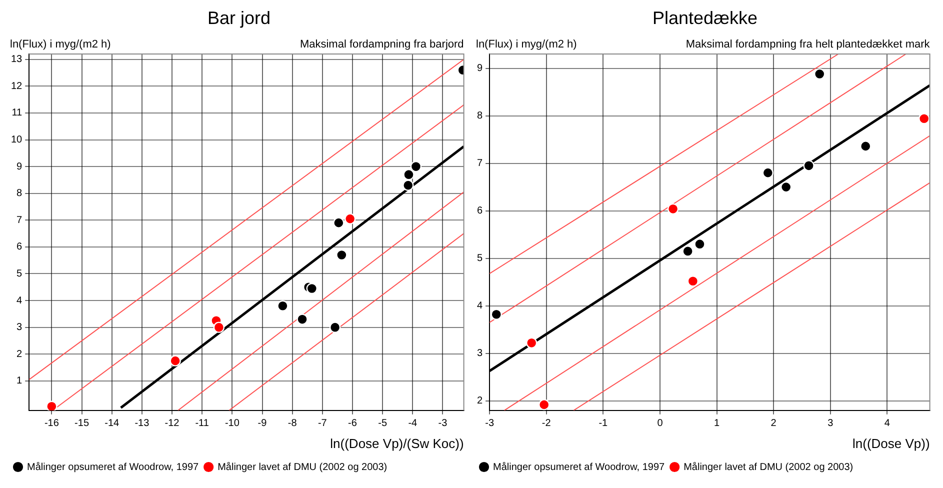  What do you see at coordinates (17, 86) in the screenshot?
I see `y-tick-label: 12` at bounding box center [17, 86].